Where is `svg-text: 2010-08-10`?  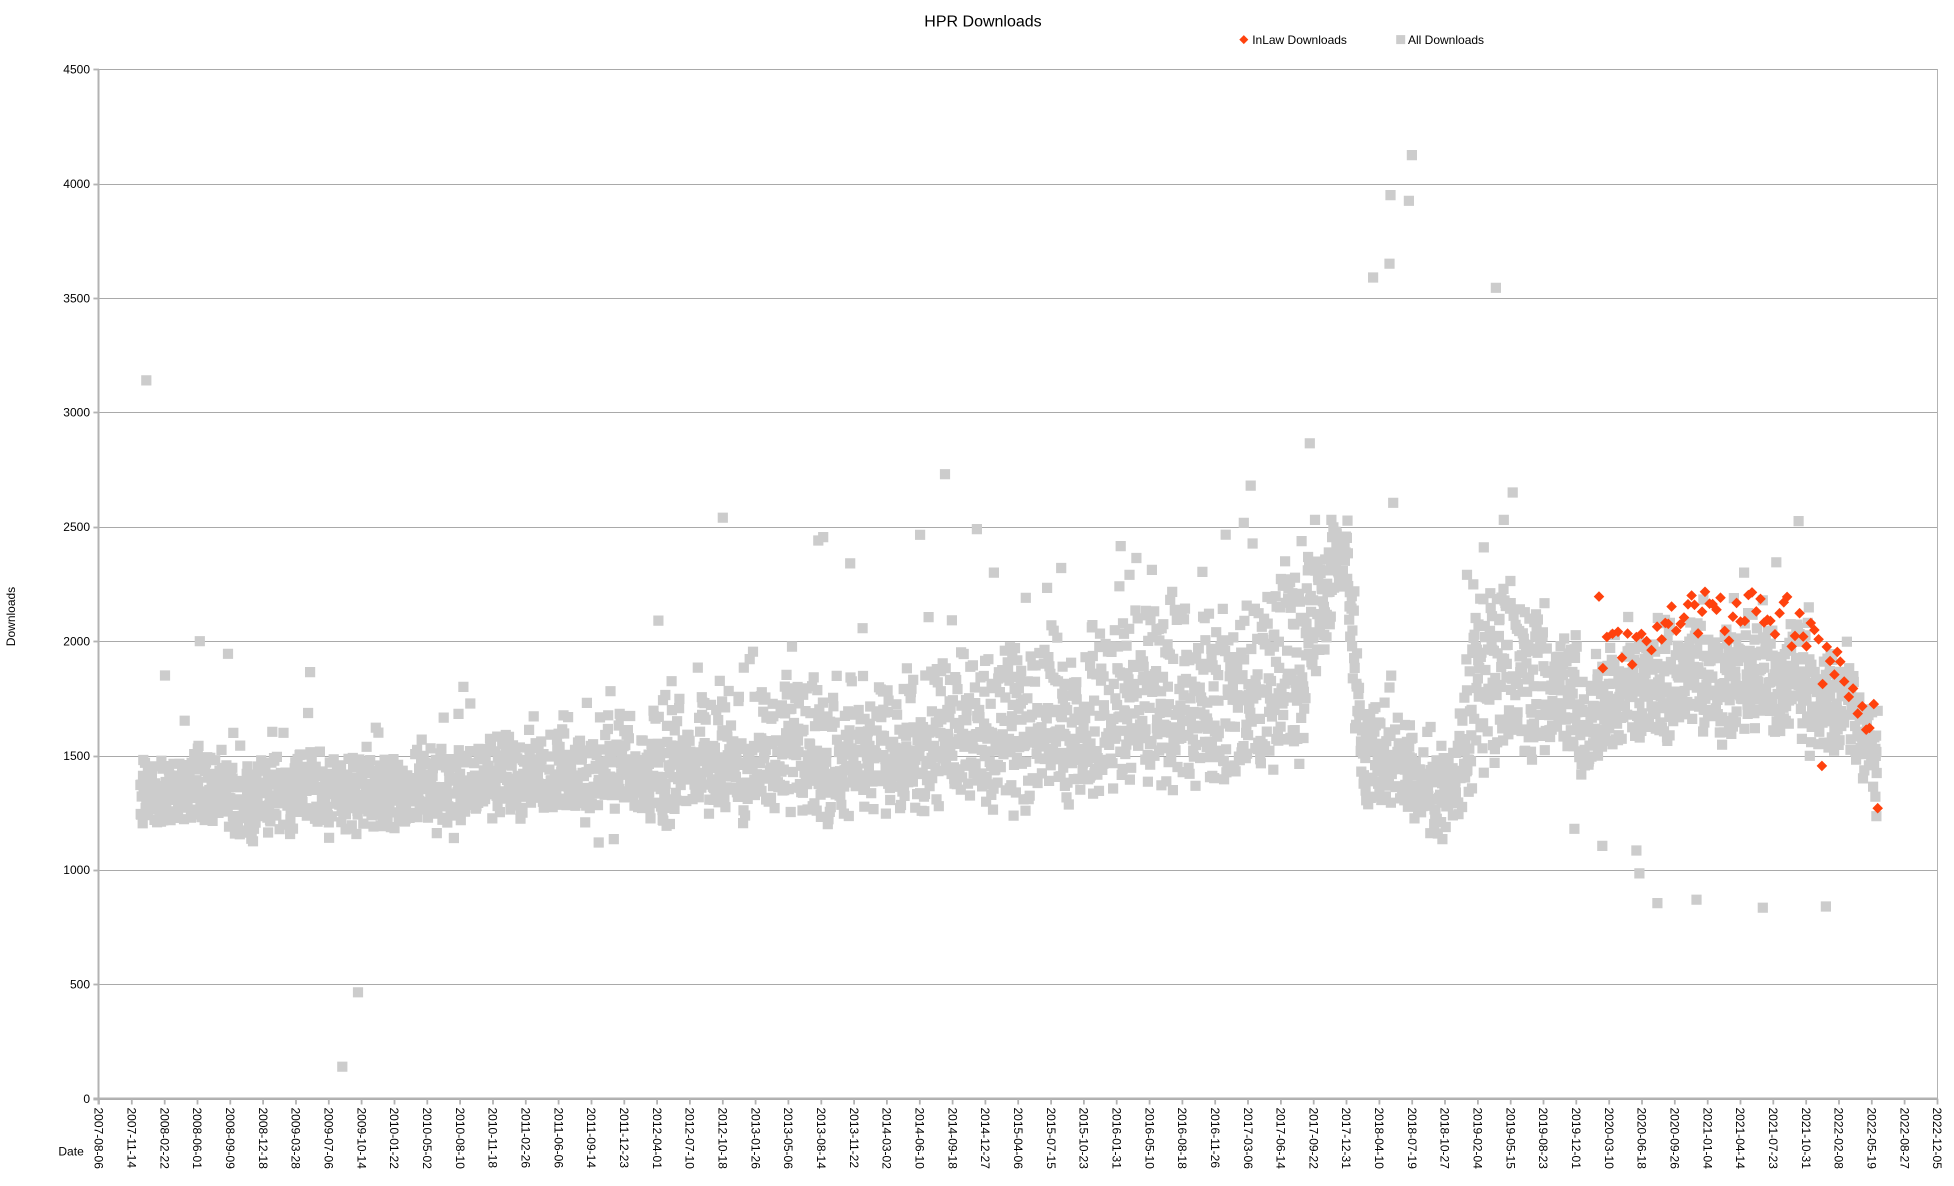 svg-text: 2010-08-10 is located at coordinates (460, 1139).